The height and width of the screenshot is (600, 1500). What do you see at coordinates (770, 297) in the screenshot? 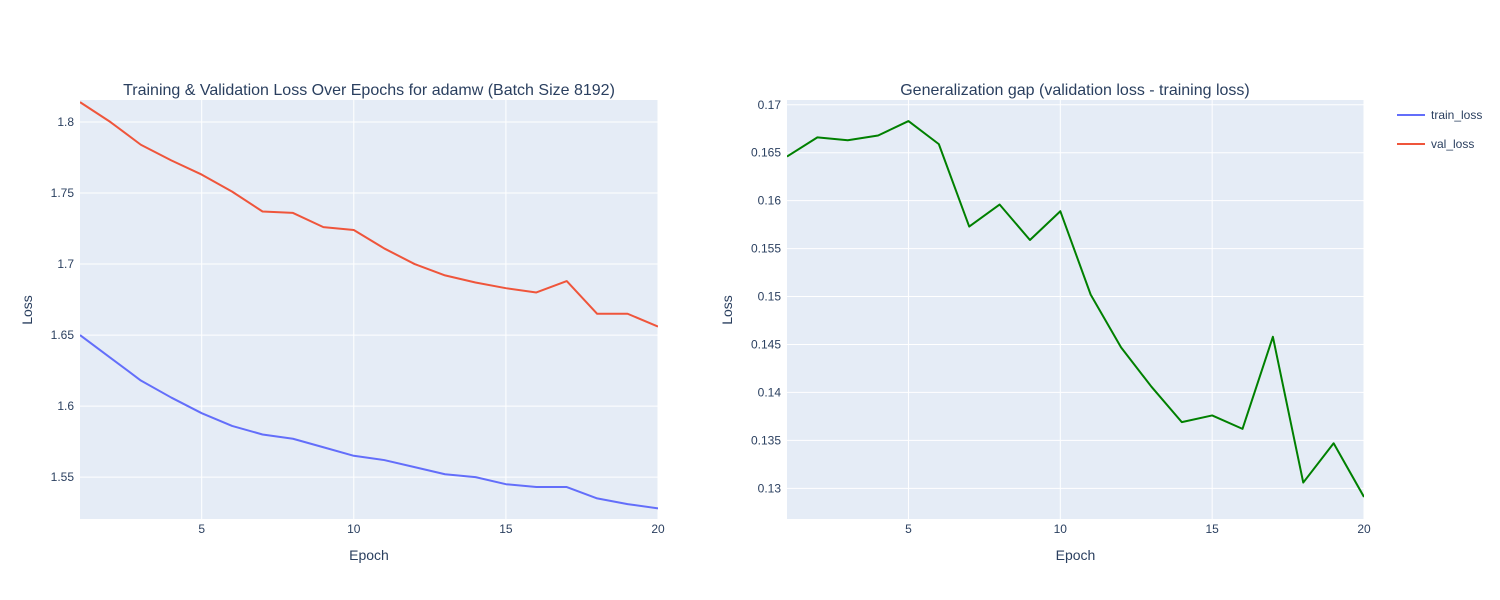
I see `y-tick-label: 0.15` at bounding box center [770, 297].